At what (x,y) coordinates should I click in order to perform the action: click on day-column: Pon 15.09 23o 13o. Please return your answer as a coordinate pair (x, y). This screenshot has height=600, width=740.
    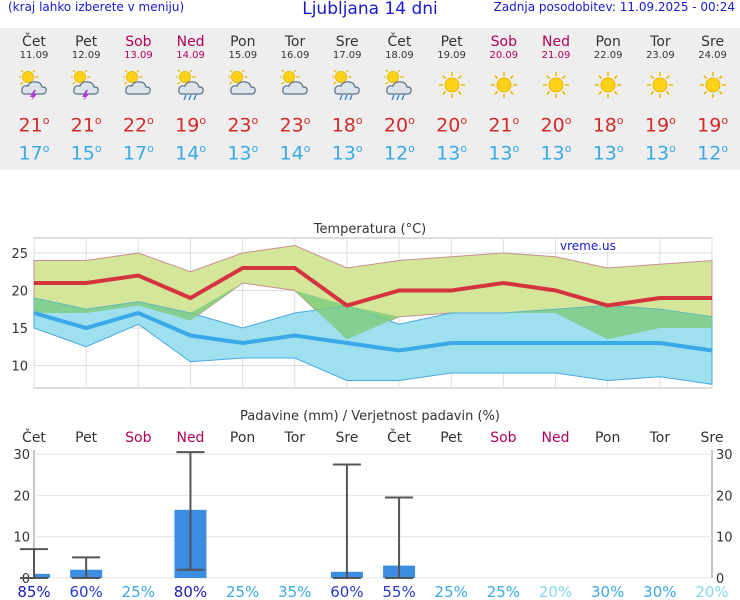
    Looking at the image, I should click on (243, 97).